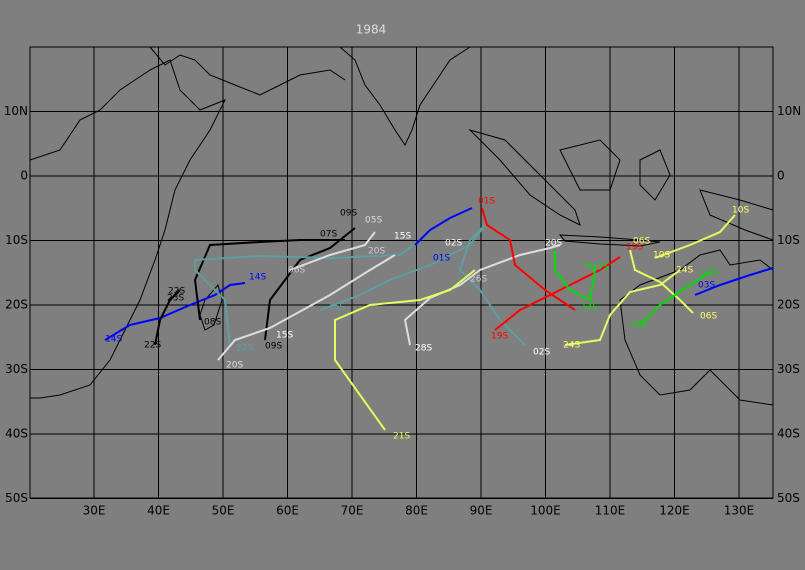  What do you see at coordinates (709, 274) in the screenshot?
I see `storm-label: 12S` at bounding box center [709, 274].